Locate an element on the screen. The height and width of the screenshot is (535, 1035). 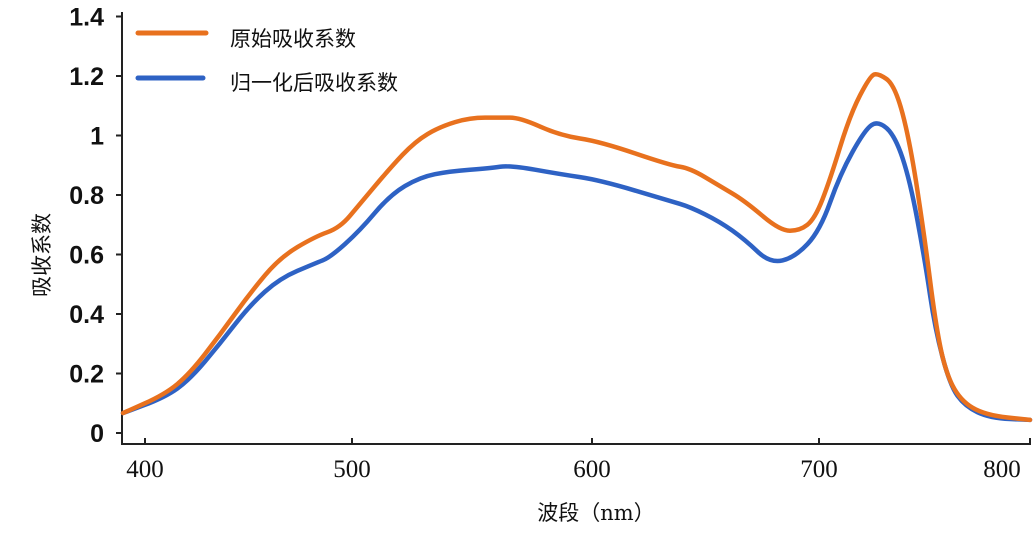
y-tick-label: 1 is located at coordinates (97, 137).